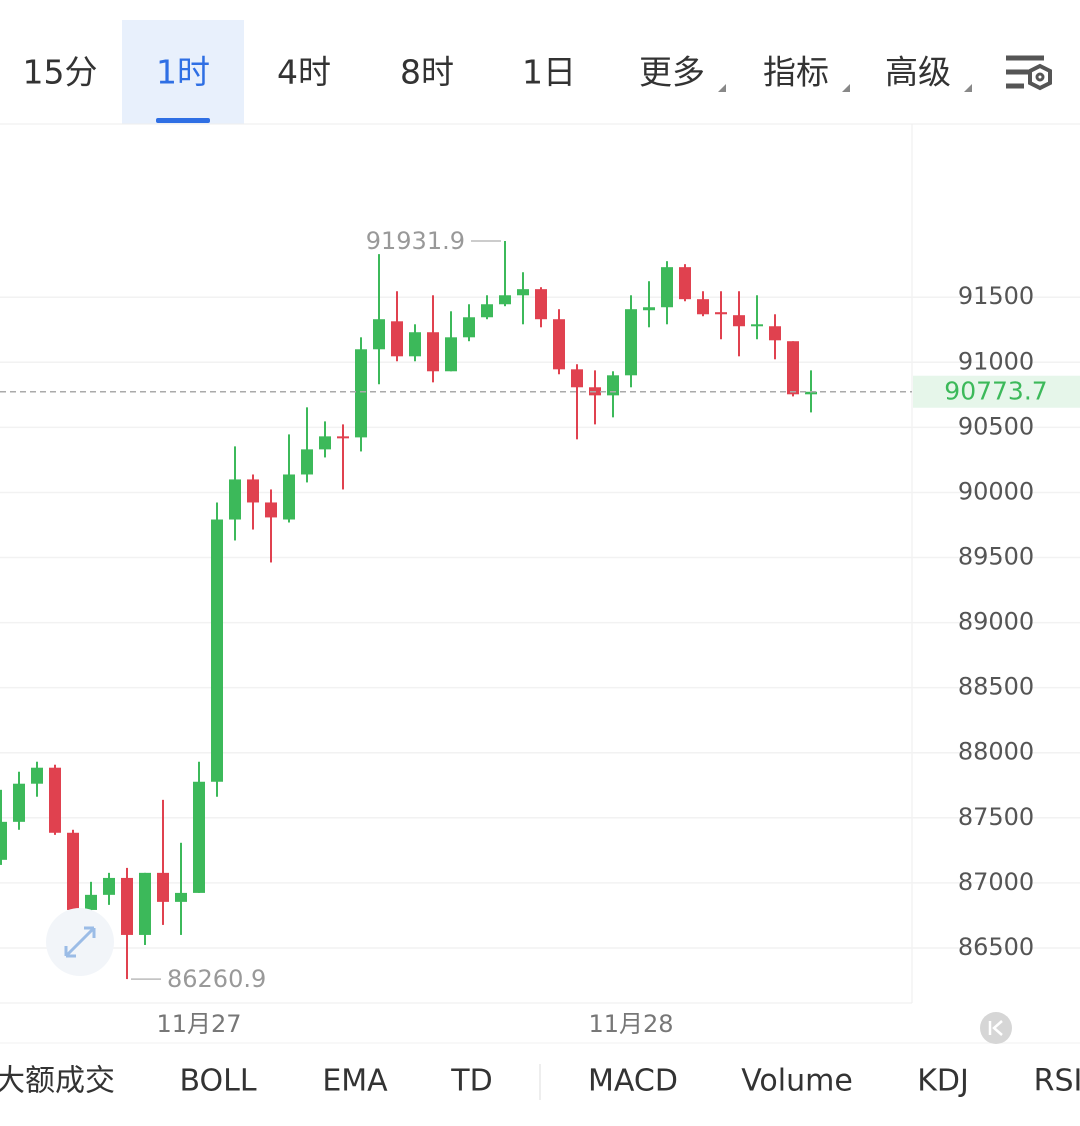 This screenshot has height=1126, width=1080. Describe the element at coordinates (996, 426) in the screenshot. I see `y-tick-label: 90500` at that location.